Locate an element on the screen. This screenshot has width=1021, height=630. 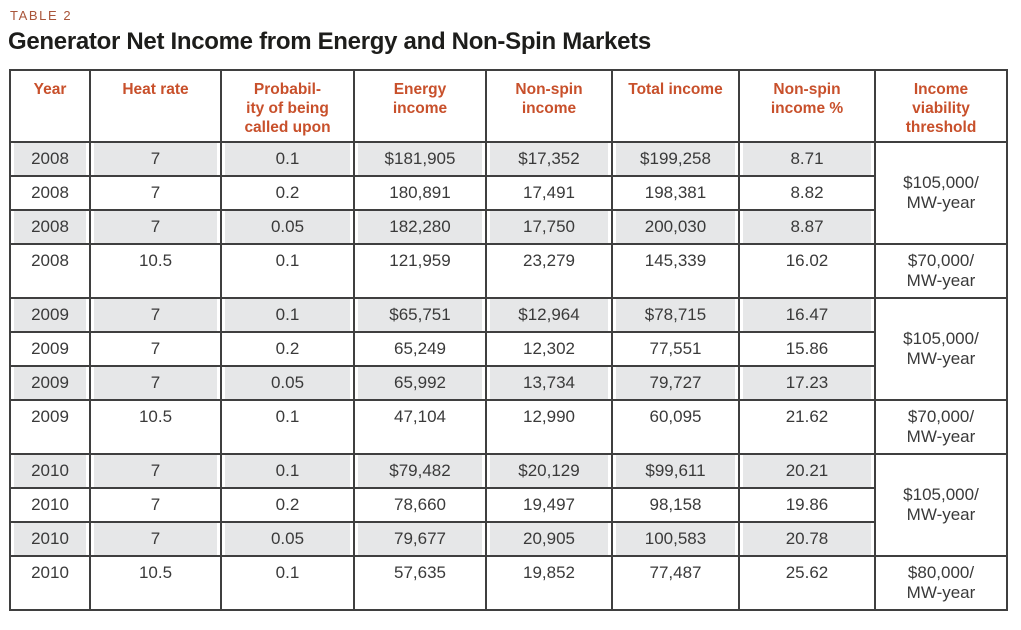
cell-non-spin-income-pct: 21.62 is located at coordinates (807, 427).